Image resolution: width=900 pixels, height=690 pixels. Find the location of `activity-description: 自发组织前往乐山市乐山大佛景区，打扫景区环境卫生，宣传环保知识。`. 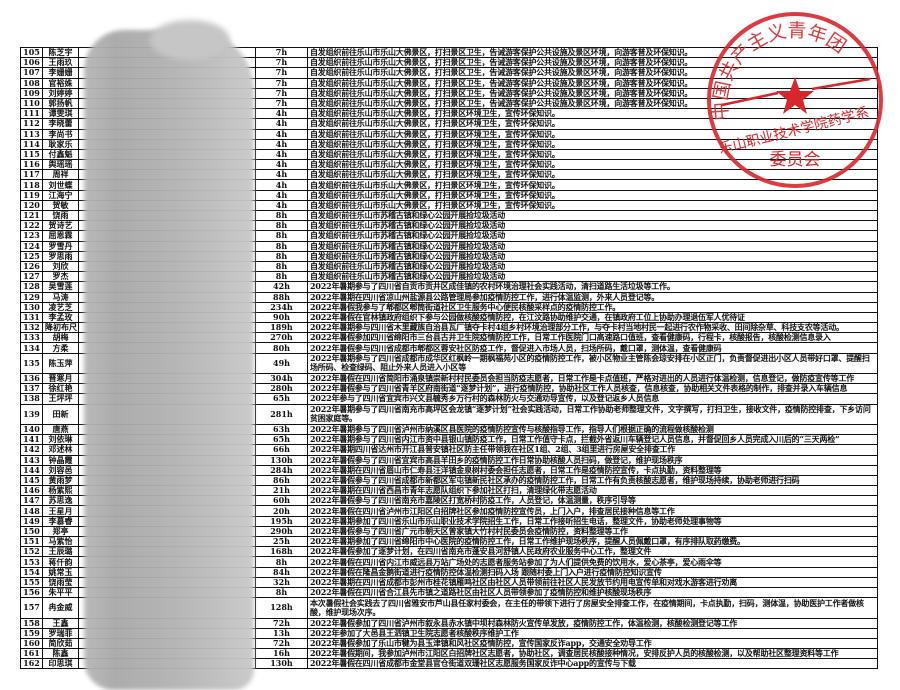

activity-description: 自发组织前往乐山市乐山大佛景区，打扫景区环境卫生，宣传环保知识。 is located at coordinates (592, 205).